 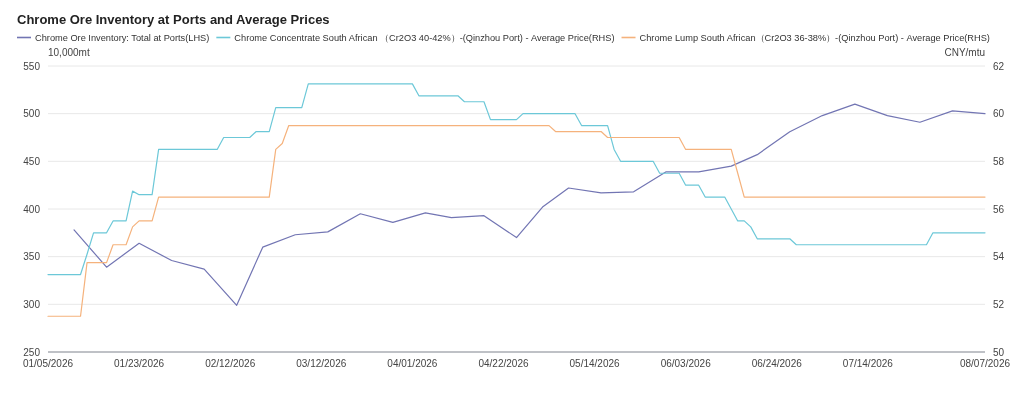 What do you see at coordinates (32, 304) in the screenshot?
I see `y-tick-label: 300` at bounding box center [32, 304].